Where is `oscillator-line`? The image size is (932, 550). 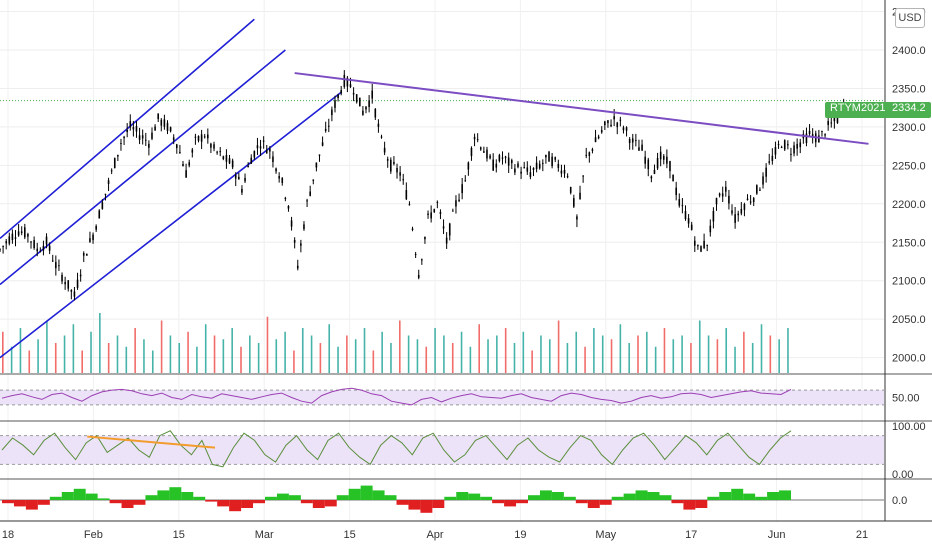 oscillator-line is located at coordinates (396, 449).